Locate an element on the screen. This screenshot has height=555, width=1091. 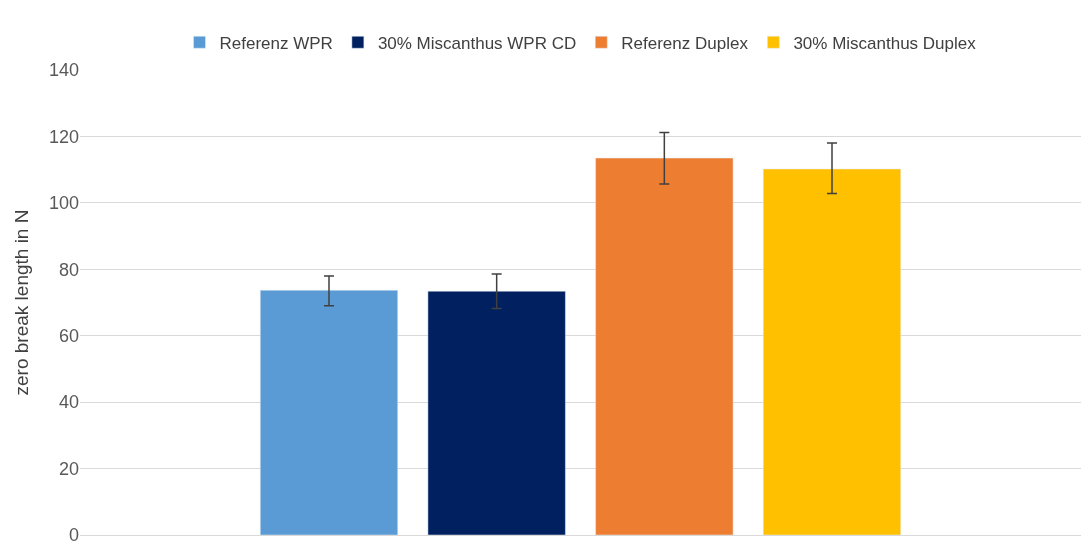
y-tick-label: 100 is located at coordinates (63, 203).